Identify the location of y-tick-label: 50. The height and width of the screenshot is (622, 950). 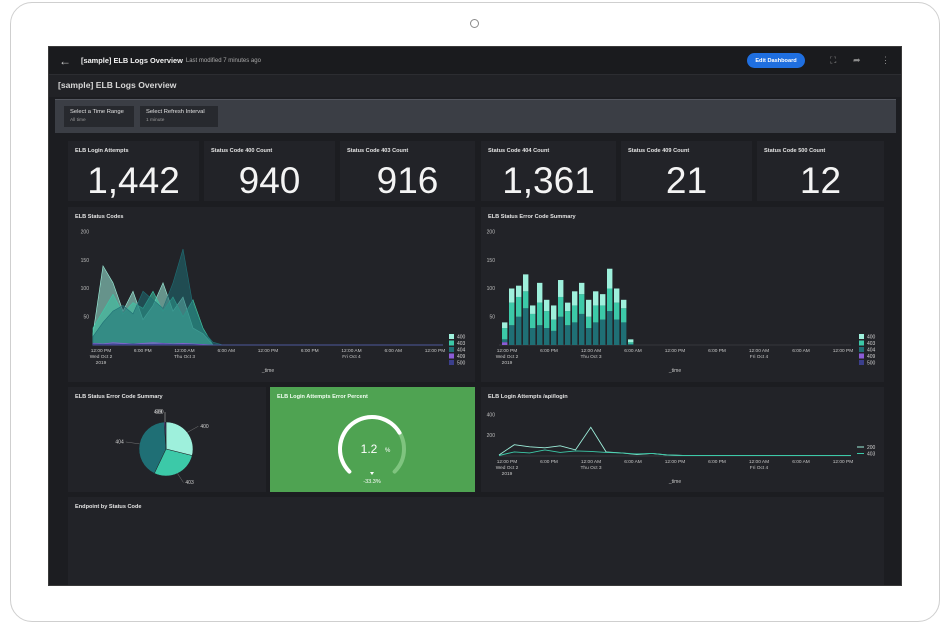
(86, 317).